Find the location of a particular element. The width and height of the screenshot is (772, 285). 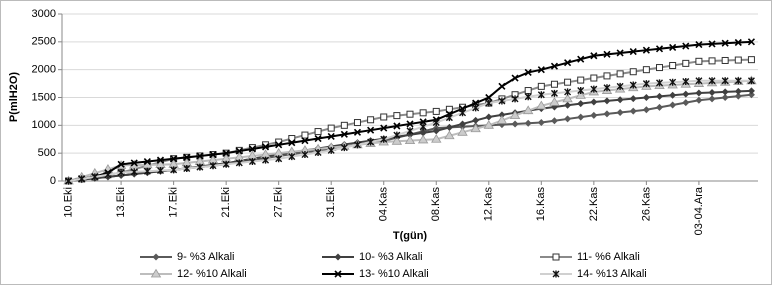

x-axis-label: T(gün) is located at coordinates (410, 236).